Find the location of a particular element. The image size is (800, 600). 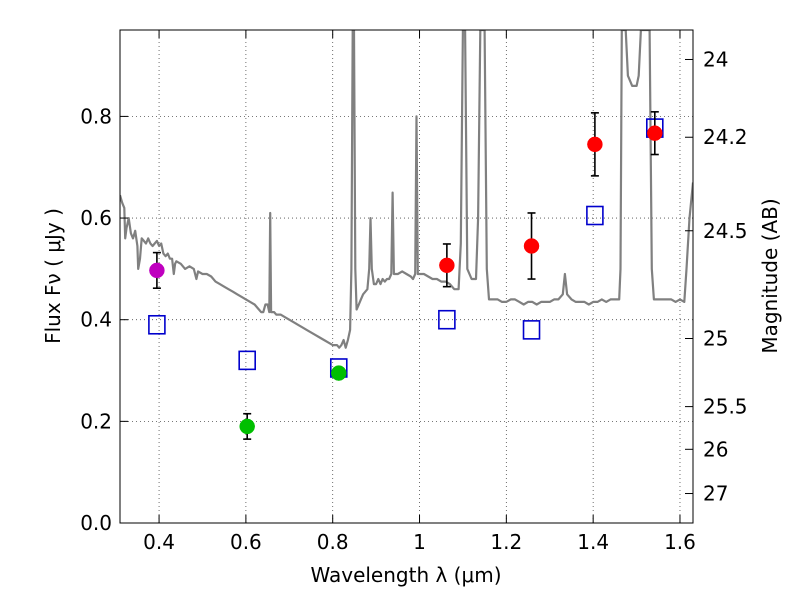

x-tick-label: 0.8 is located at coordinates (333, 542).